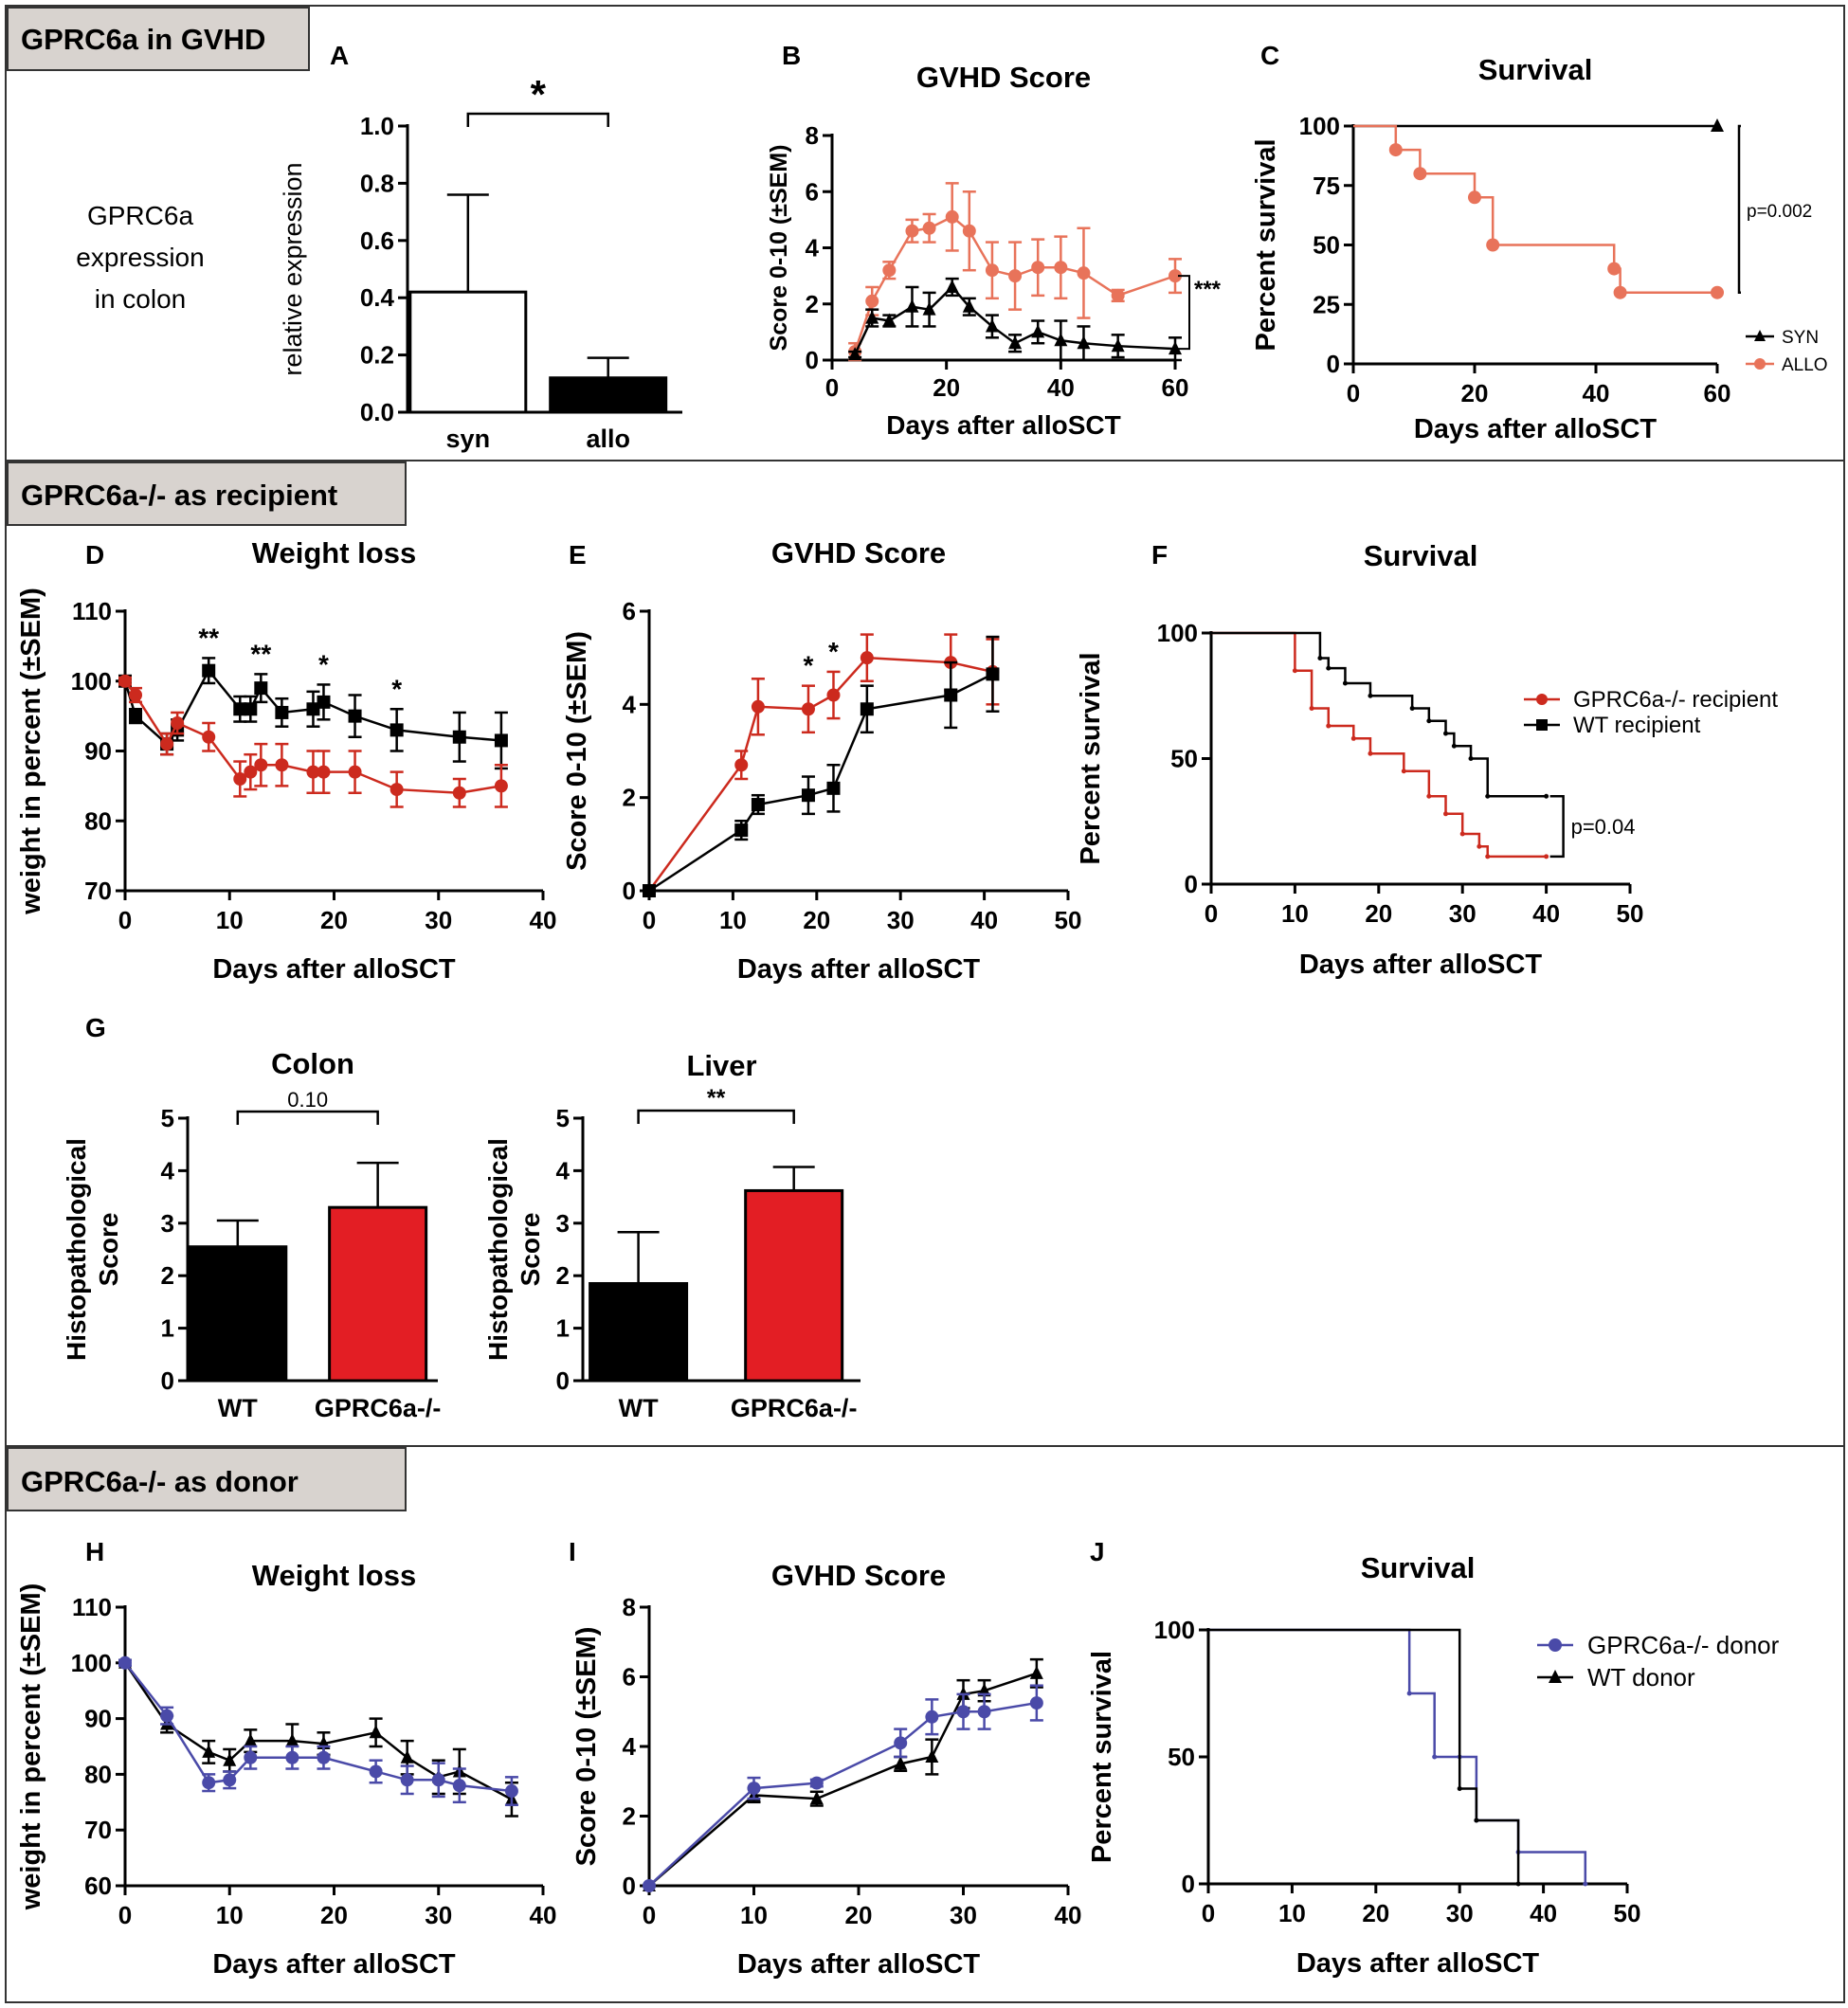 Image resolution: width=1848 pixels, height=2008 pixels. What do you see at coordinates (468, 352) in the screenshot?
I see `bar-syn` at bounding box center [468, 352].